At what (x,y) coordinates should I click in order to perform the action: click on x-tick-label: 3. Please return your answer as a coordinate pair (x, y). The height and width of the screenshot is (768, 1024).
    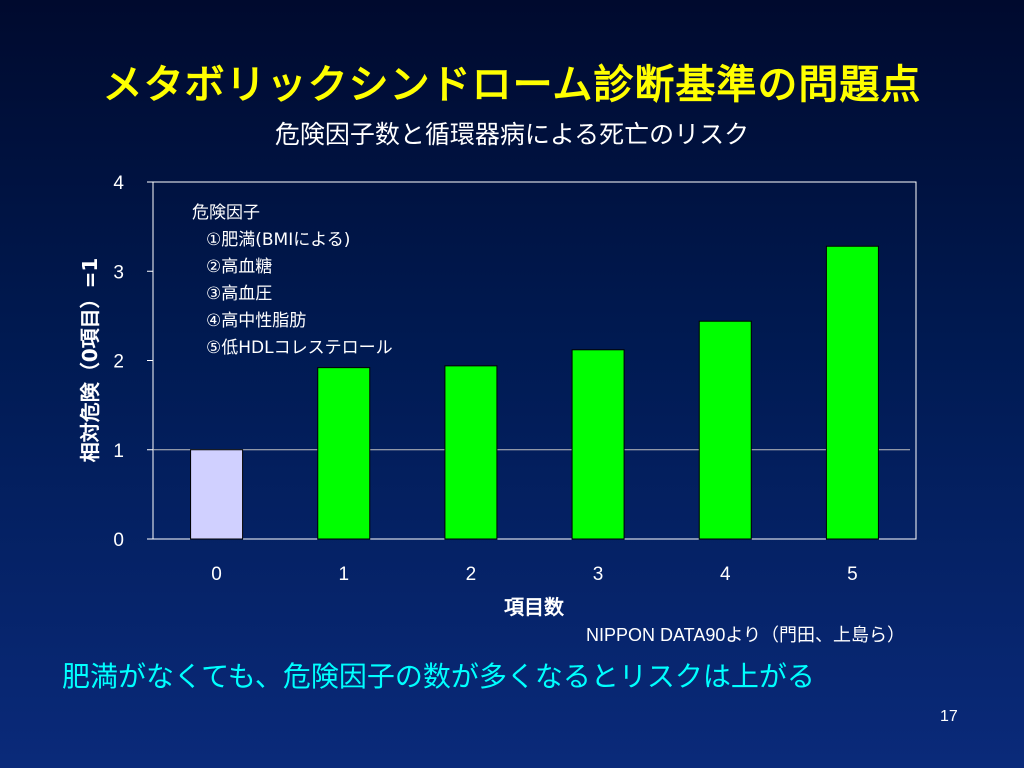
    Looking at the image, I should click on (598, 574).